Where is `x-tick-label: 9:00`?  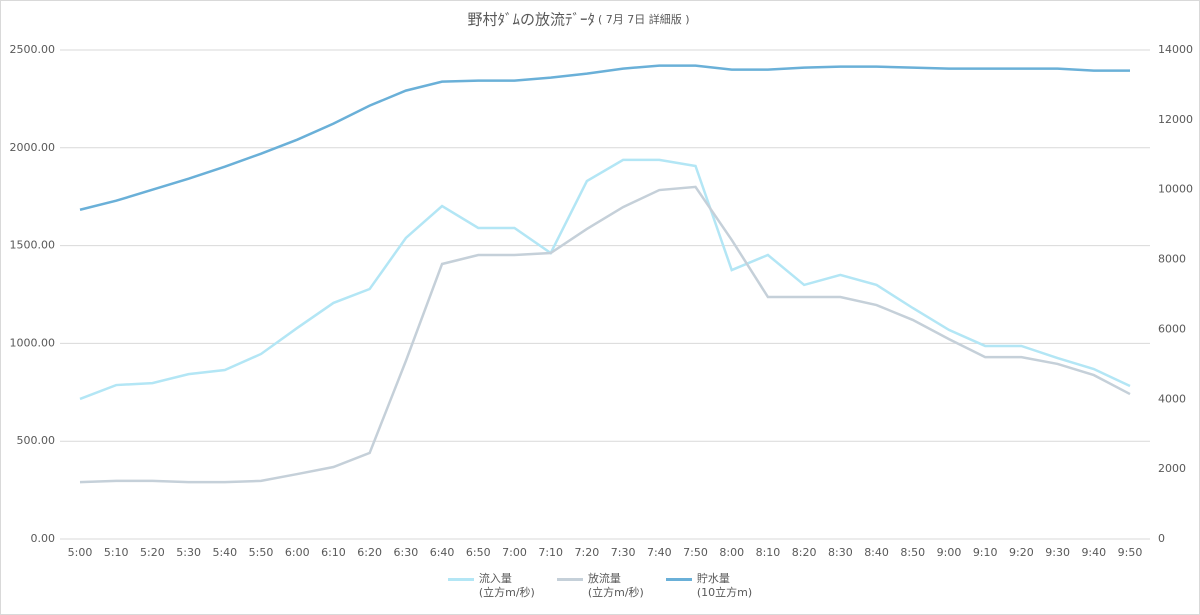 x-tick-label: 9:00 is located at coordinates (949, 552).